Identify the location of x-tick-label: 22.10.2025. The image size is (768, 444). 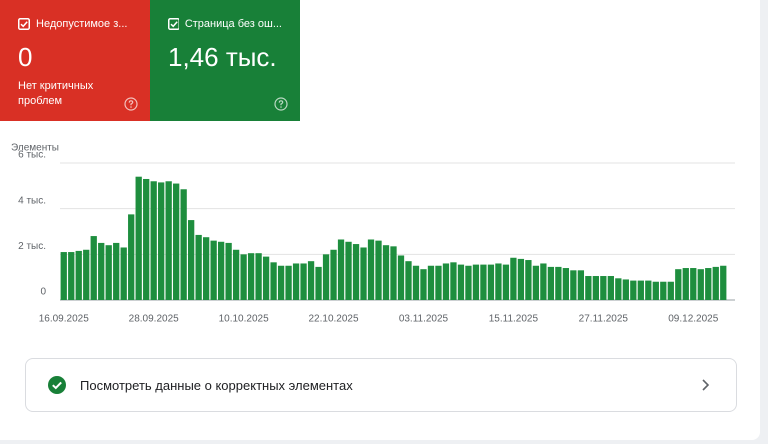
(334, 319).